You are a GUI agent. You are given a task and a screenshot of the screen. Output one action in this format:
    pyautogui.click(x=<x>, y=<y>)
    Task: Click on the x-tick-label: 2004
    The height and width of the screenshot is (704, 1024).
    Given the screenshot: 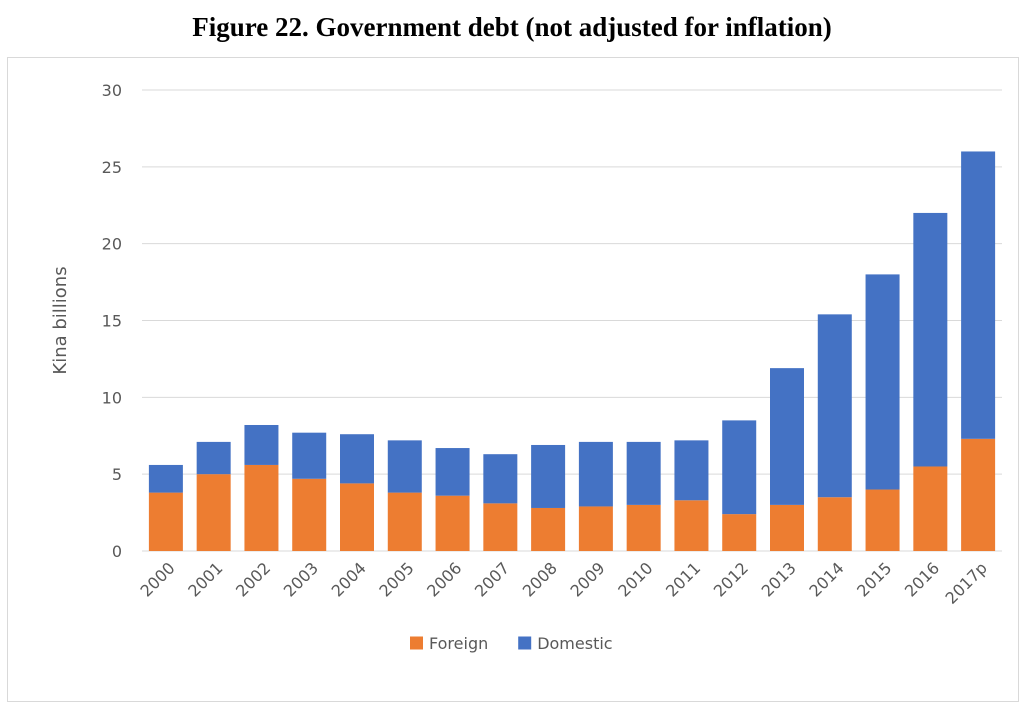 What is the action you would take?
    pyautogui.click(x=349, y=579)
    